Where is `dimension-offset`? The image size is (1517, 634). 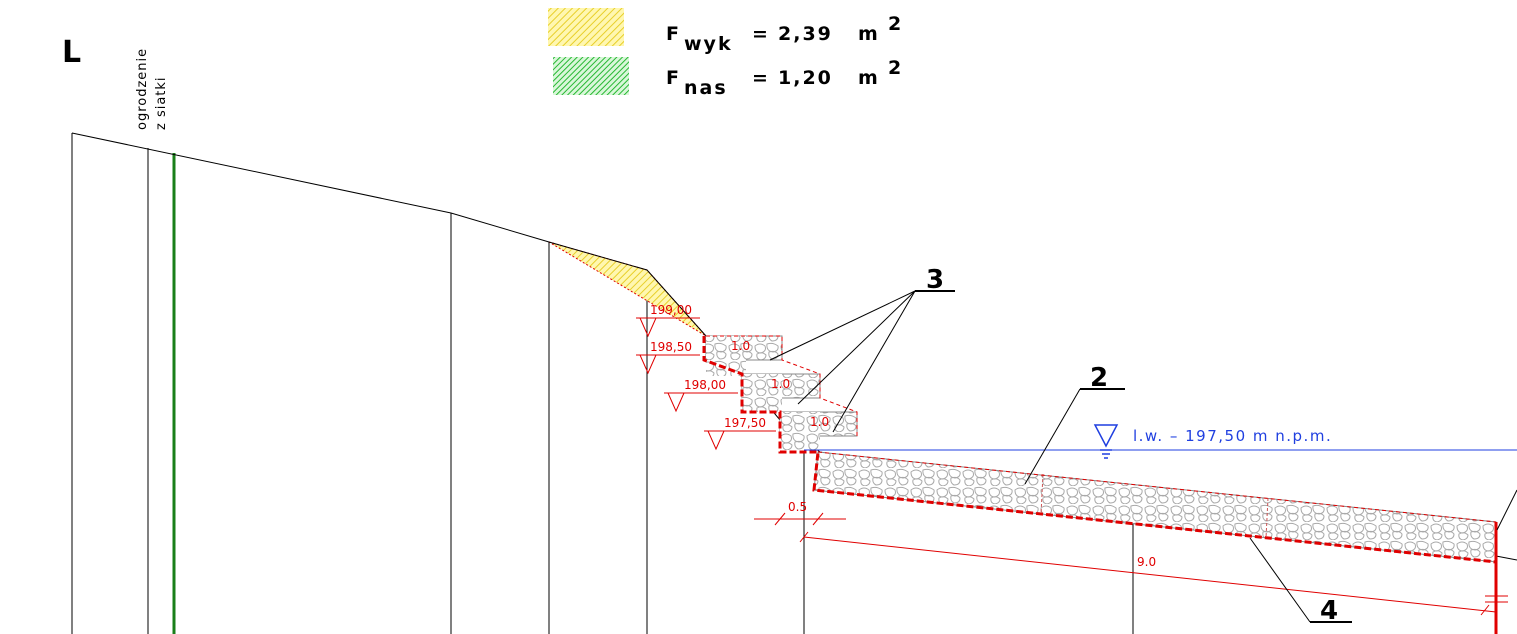
dimension-offset is located at coordinates (800, 519).